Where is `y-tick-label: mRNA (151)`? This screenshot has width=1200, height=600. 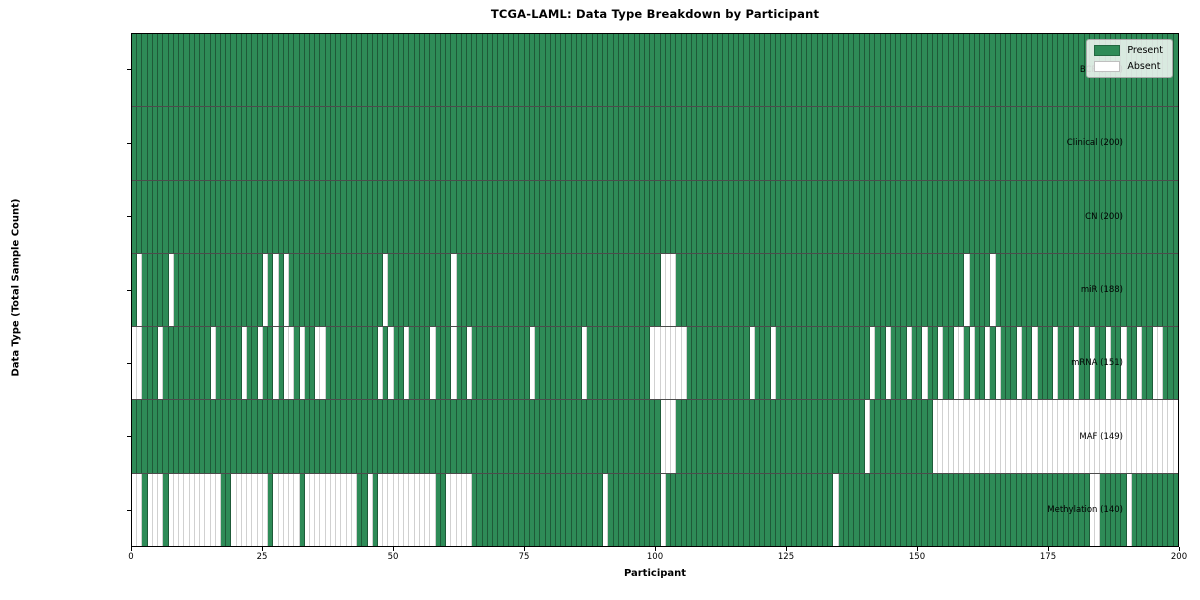
y-tick-label: mRNA (151) is located at coordinates (1097, 363).